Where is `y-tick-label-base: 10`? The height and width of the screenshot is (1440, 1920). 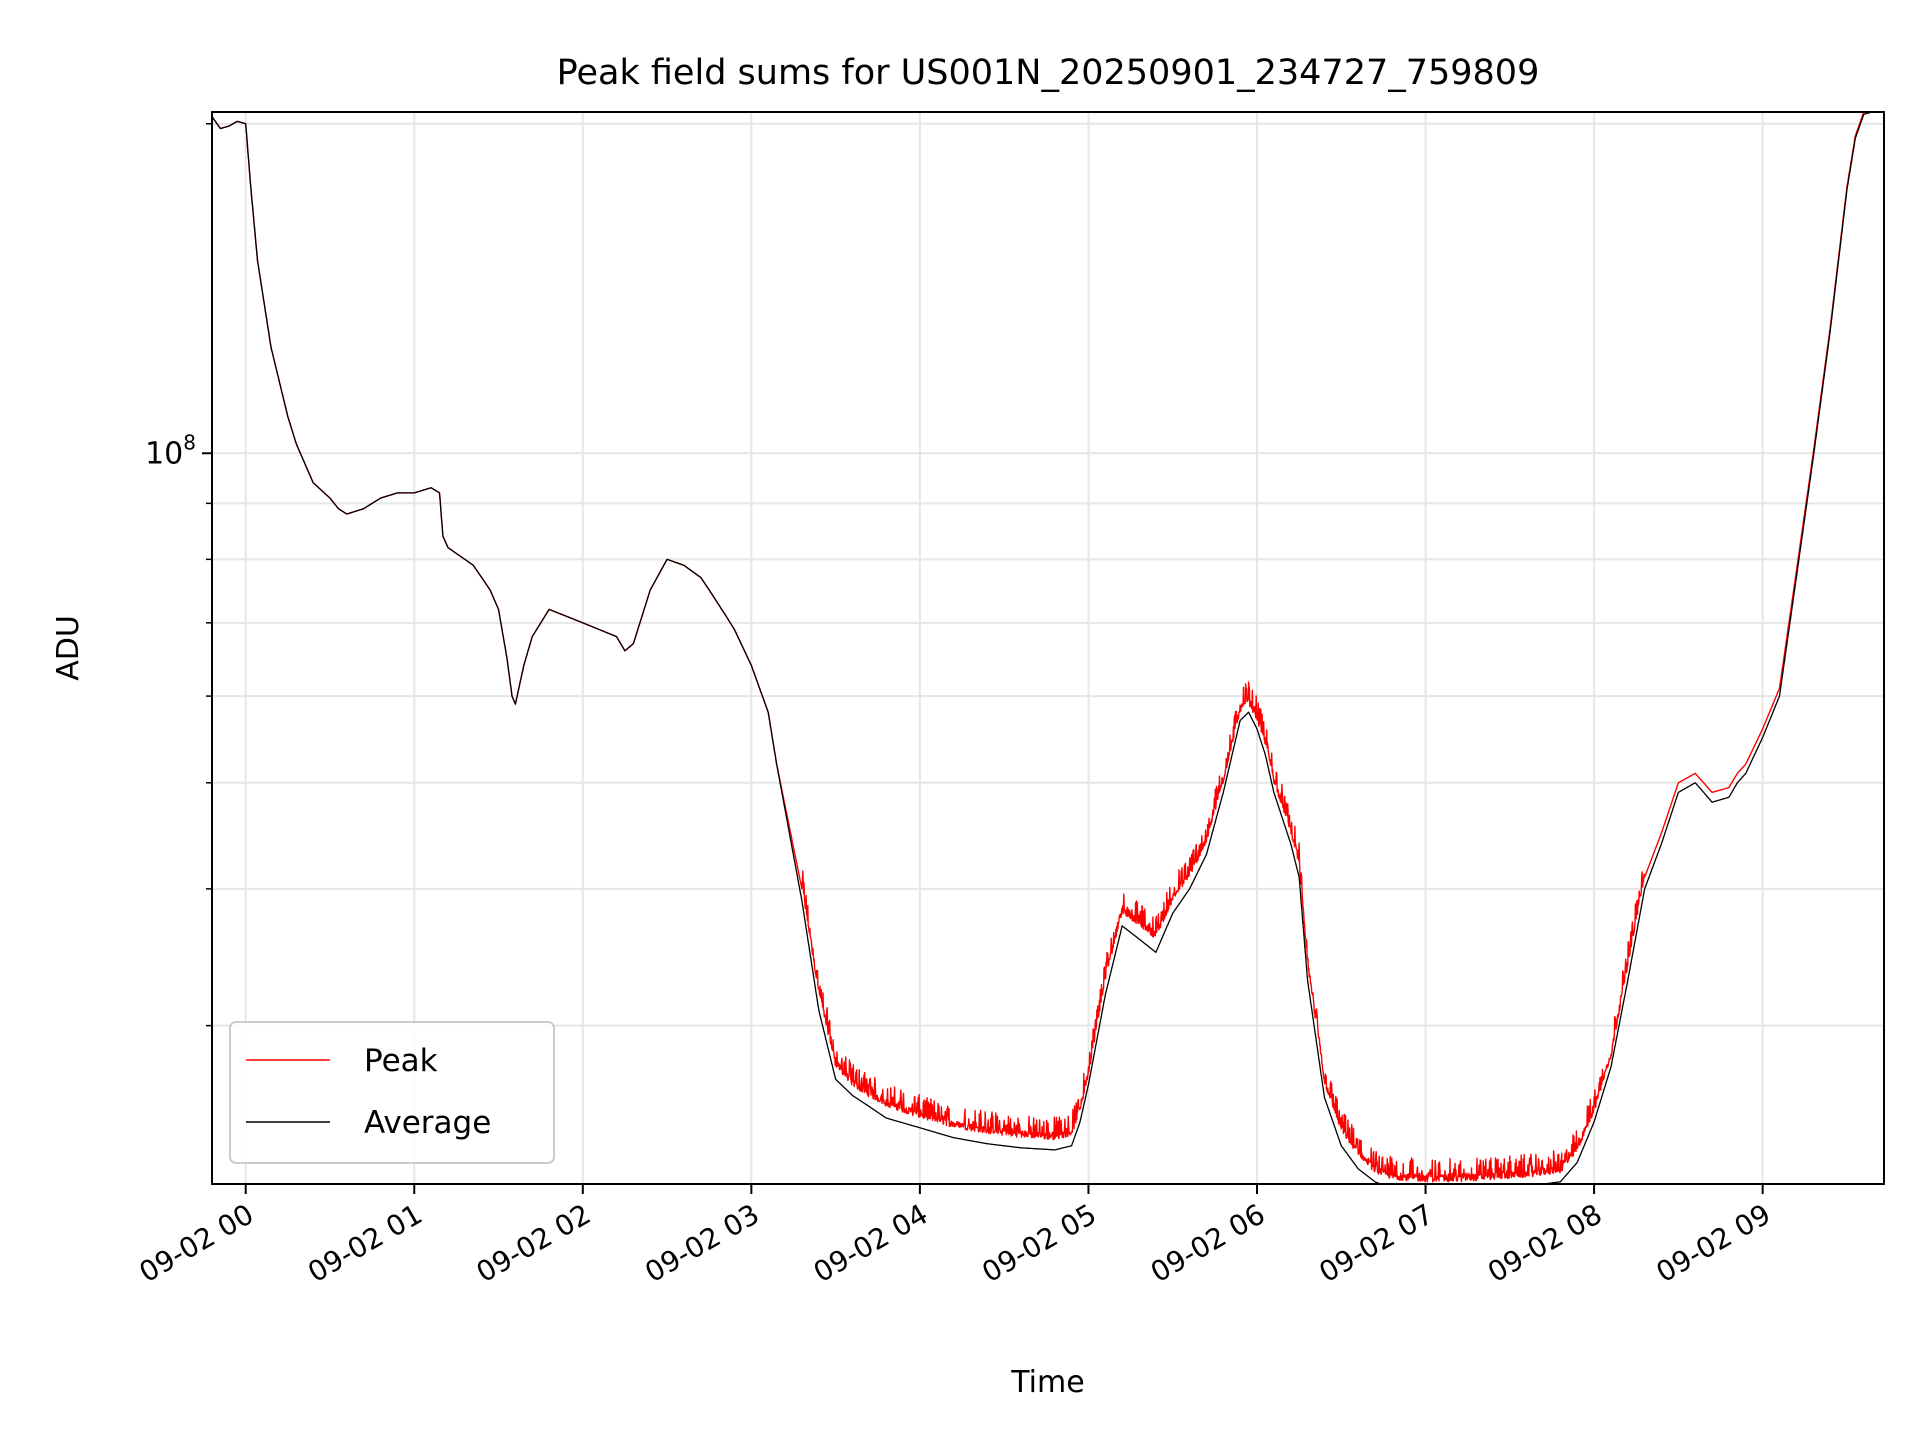
y-tick-label-base: 10 is located at coordinates (164, 453).